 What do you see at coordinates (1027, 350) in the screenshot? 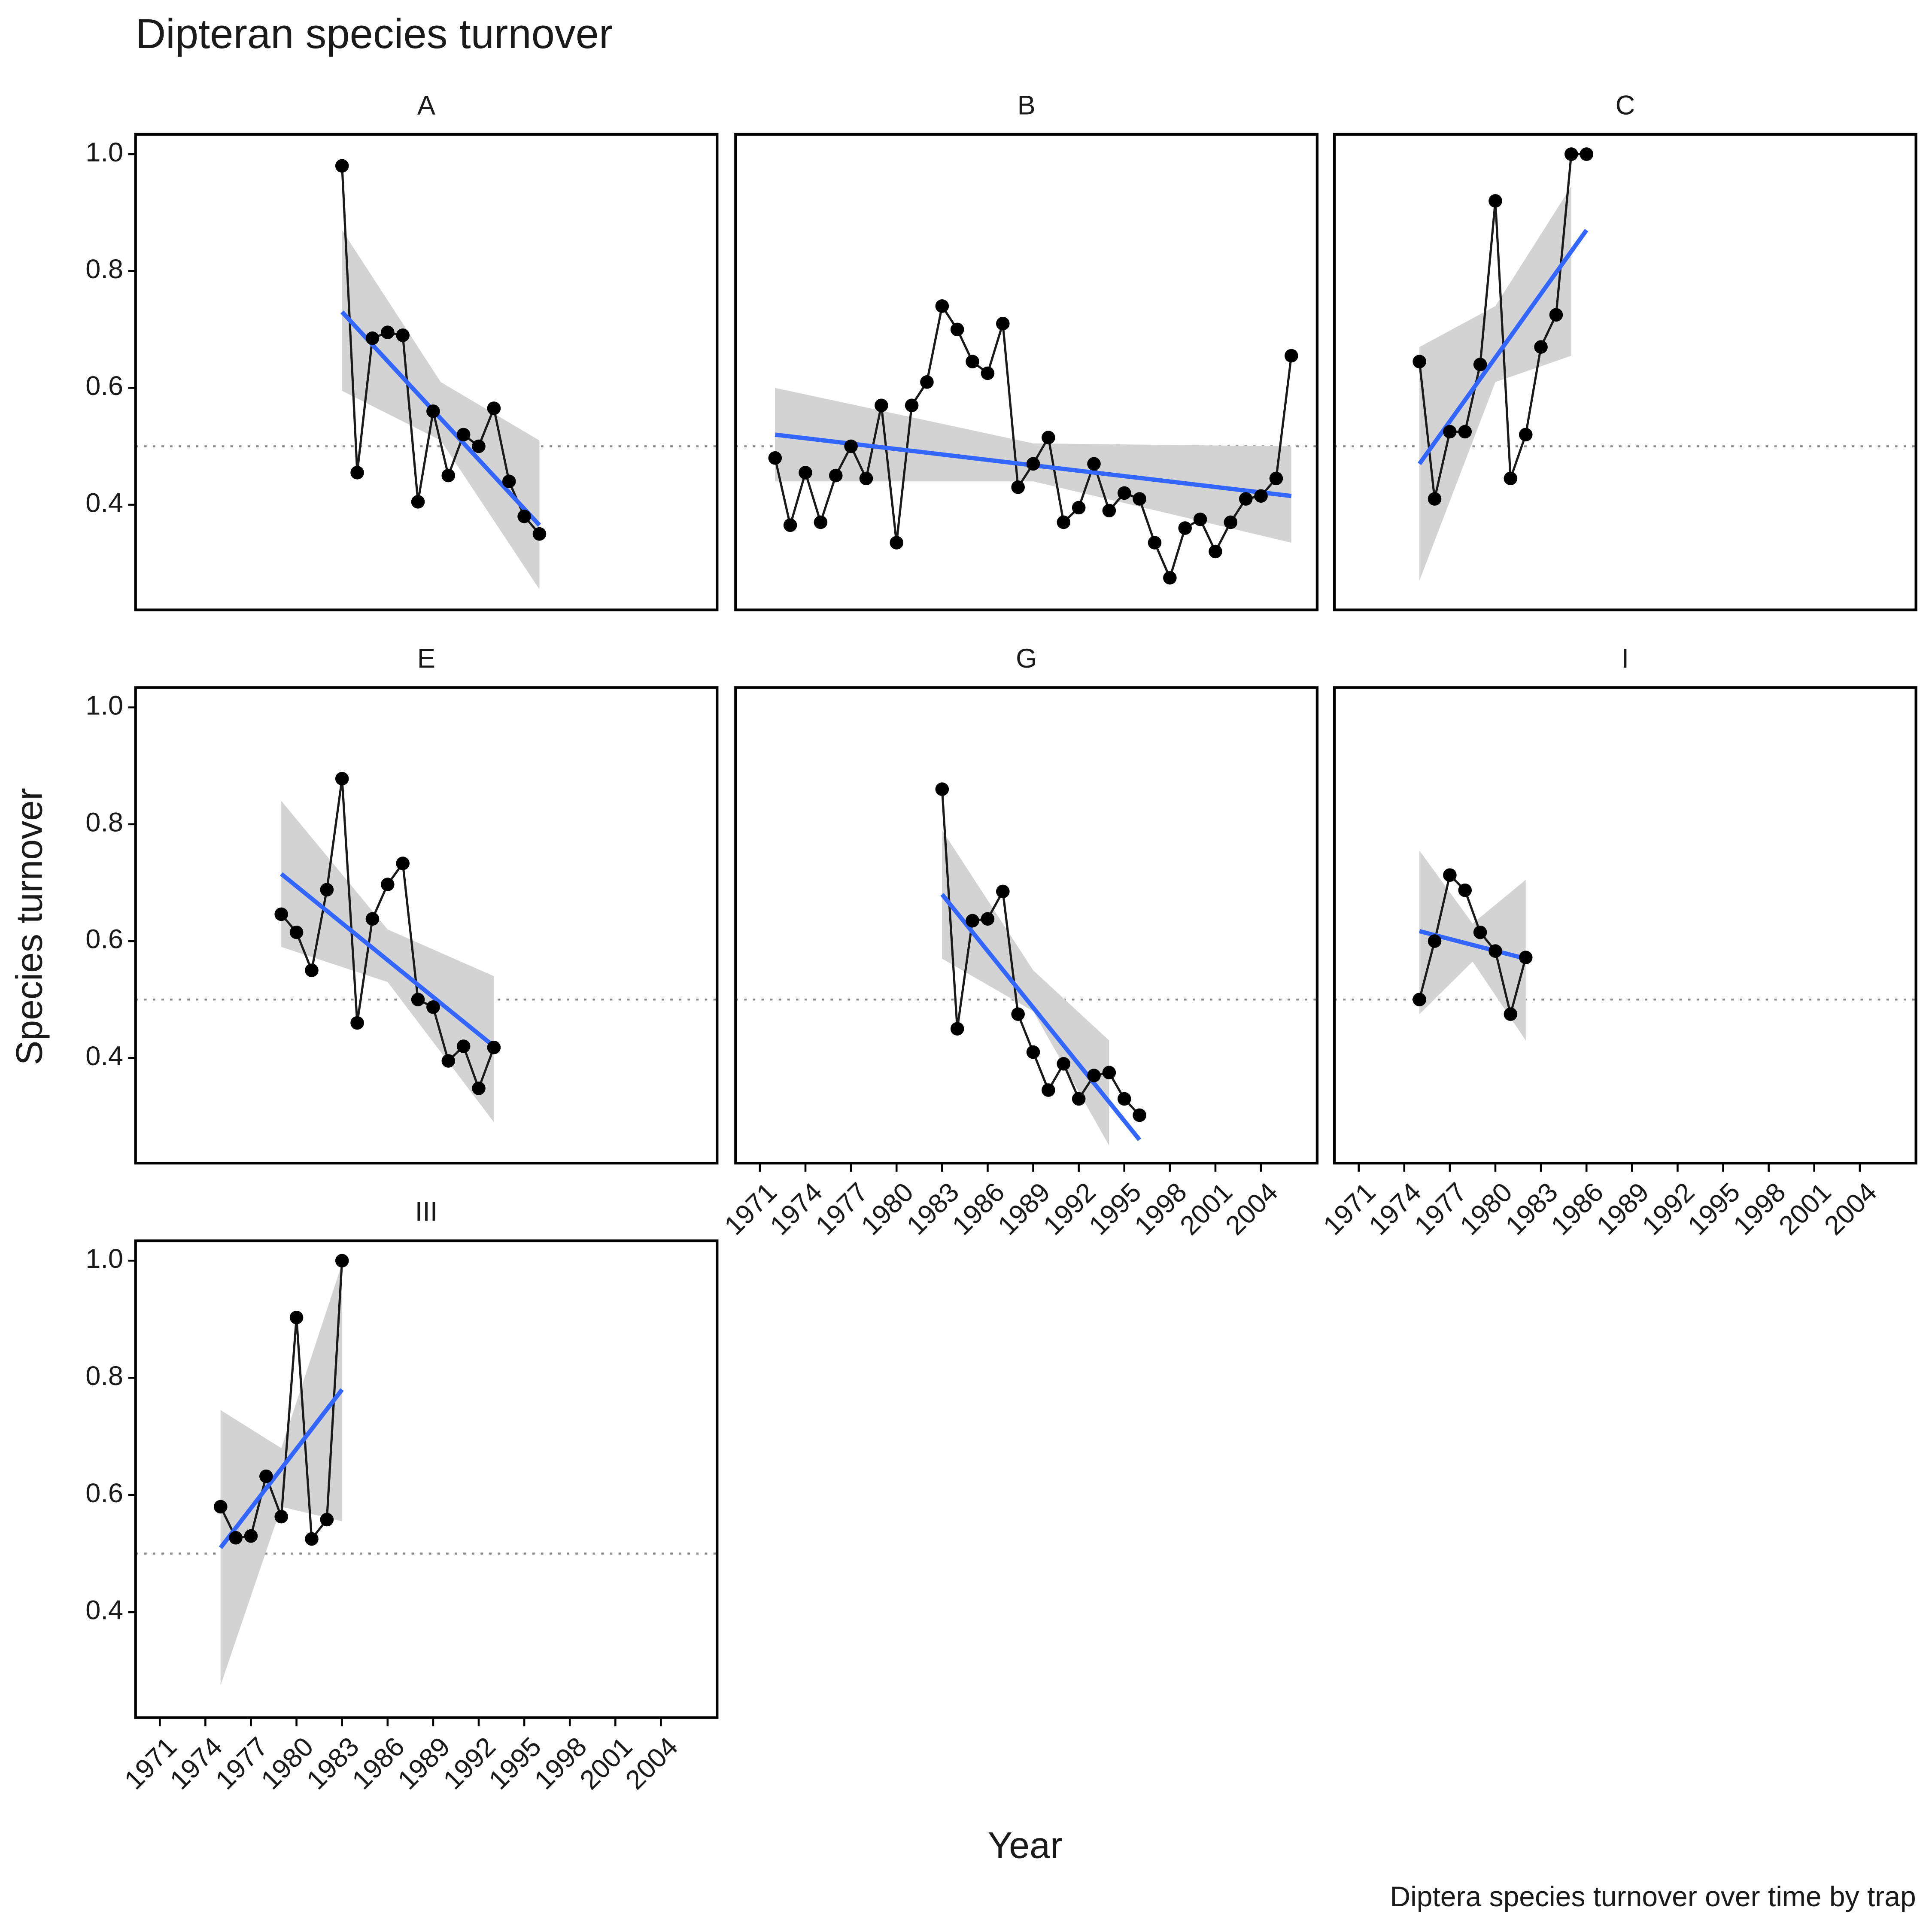
I see `panel: B` at bounding box center [1027, 350].